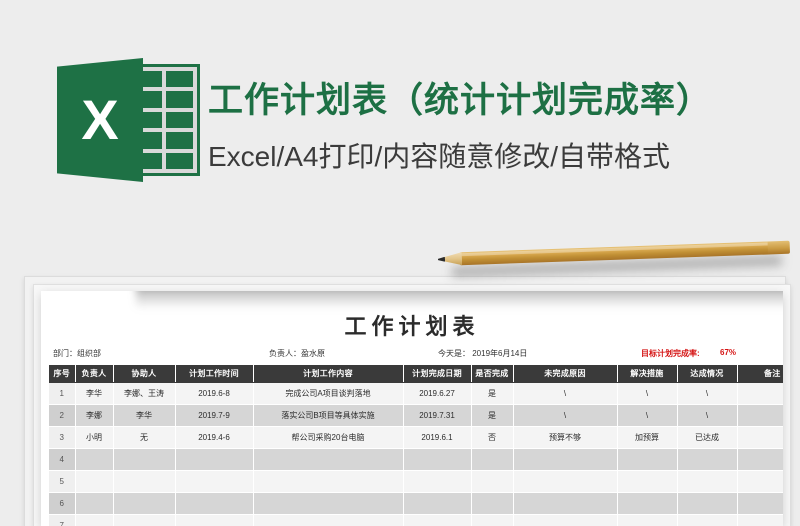 This screenshot has height=526, width=800. Describe the element at coordinates (492, 437) in the screenshot. I see `cell-completed: 否` at that location.